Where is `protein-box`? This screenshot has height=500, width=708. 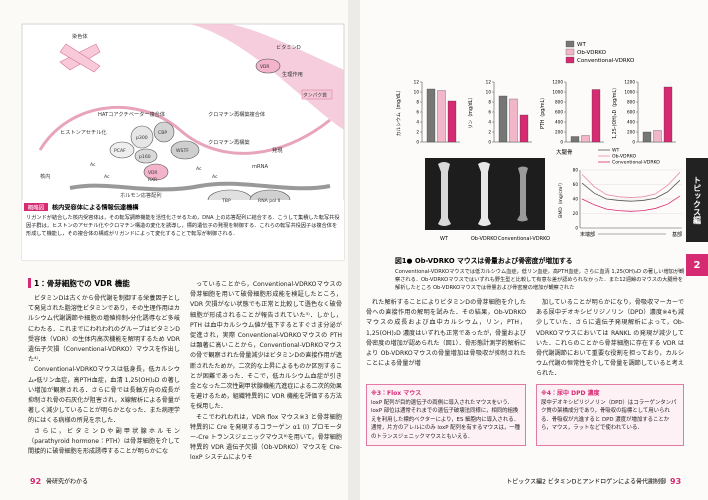 protein-box is located at coordinates (317, 94).